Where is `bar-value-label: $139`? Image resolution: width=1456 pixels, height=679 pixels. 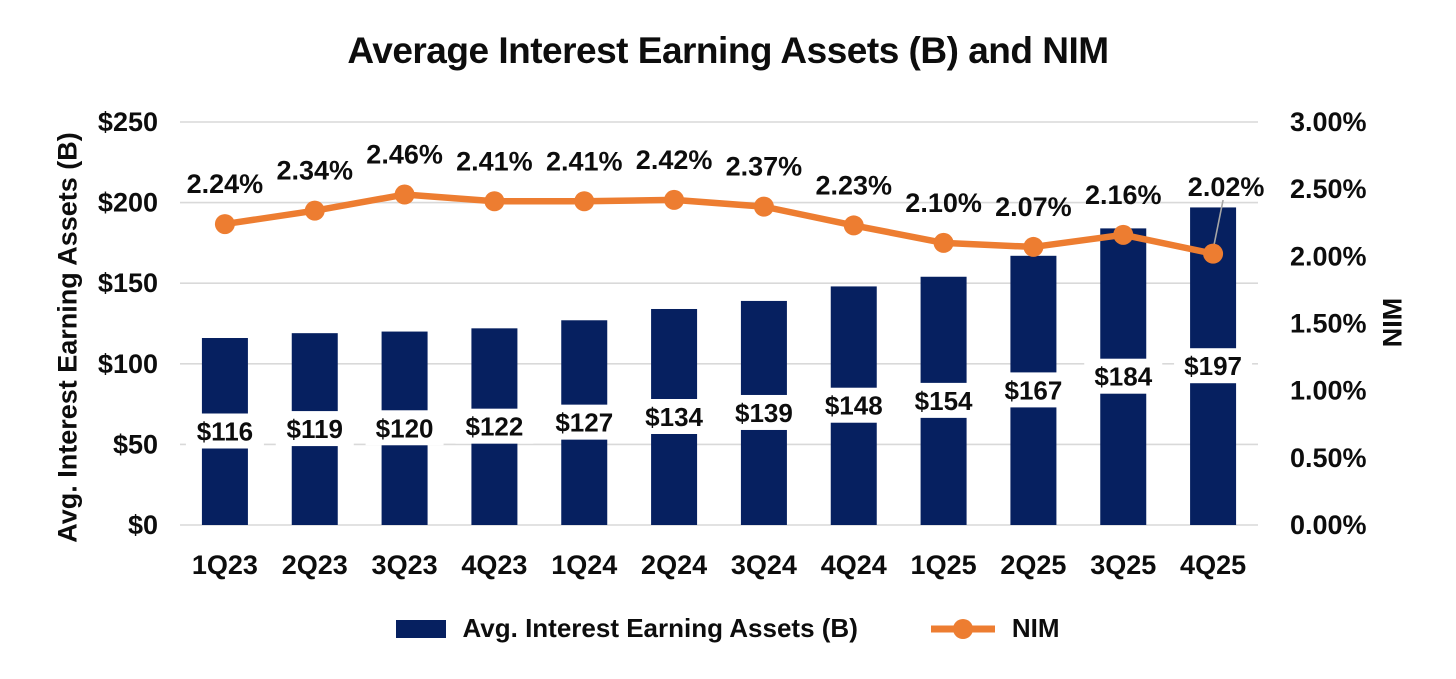
bar-value-label: $139 is located at coordinates (764, 413).